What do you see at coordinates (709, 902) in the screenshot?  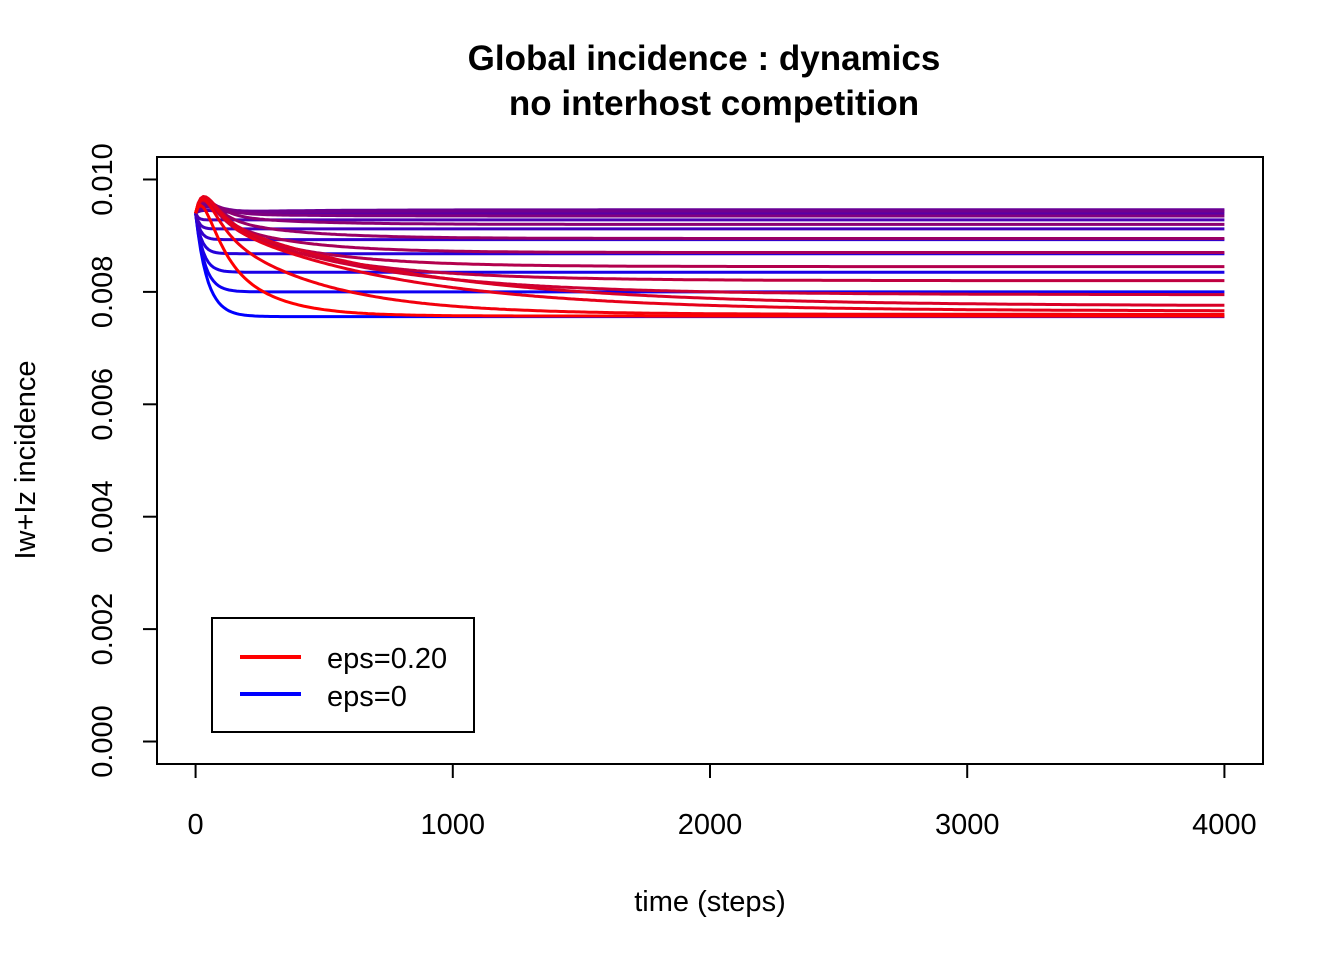 I see `x-axis-label: time (steps)` at bounding box center [709, 902].